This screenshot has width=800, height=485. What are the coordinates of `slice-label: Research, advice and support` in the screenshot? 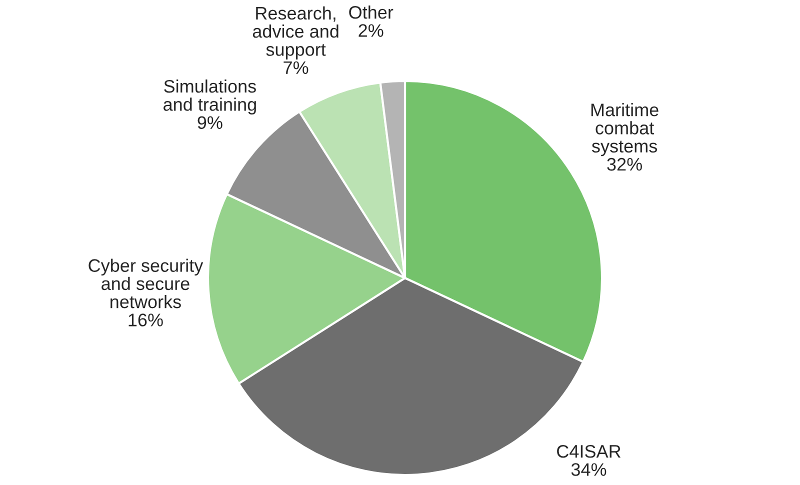 It's located at (295, 33).